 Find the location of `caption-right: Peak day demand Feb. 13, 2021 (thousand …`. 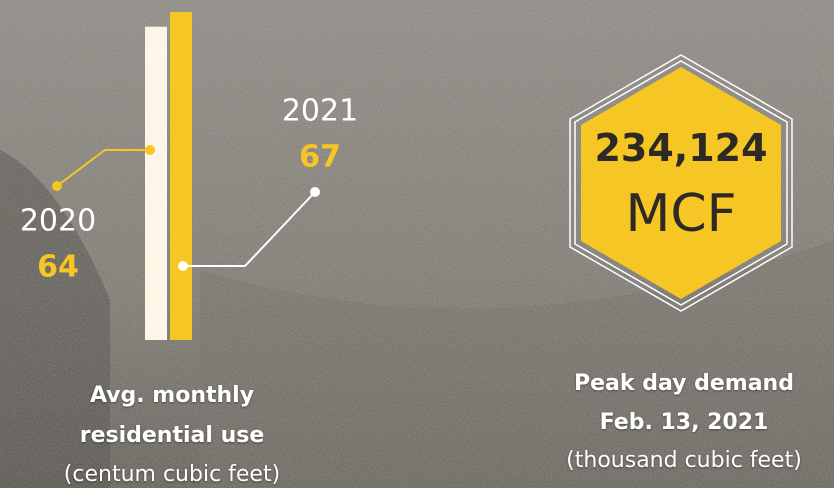

caption-right: Peak day demand Feb. 13, 2021 (thousand … is located at coordinates (684, 422).